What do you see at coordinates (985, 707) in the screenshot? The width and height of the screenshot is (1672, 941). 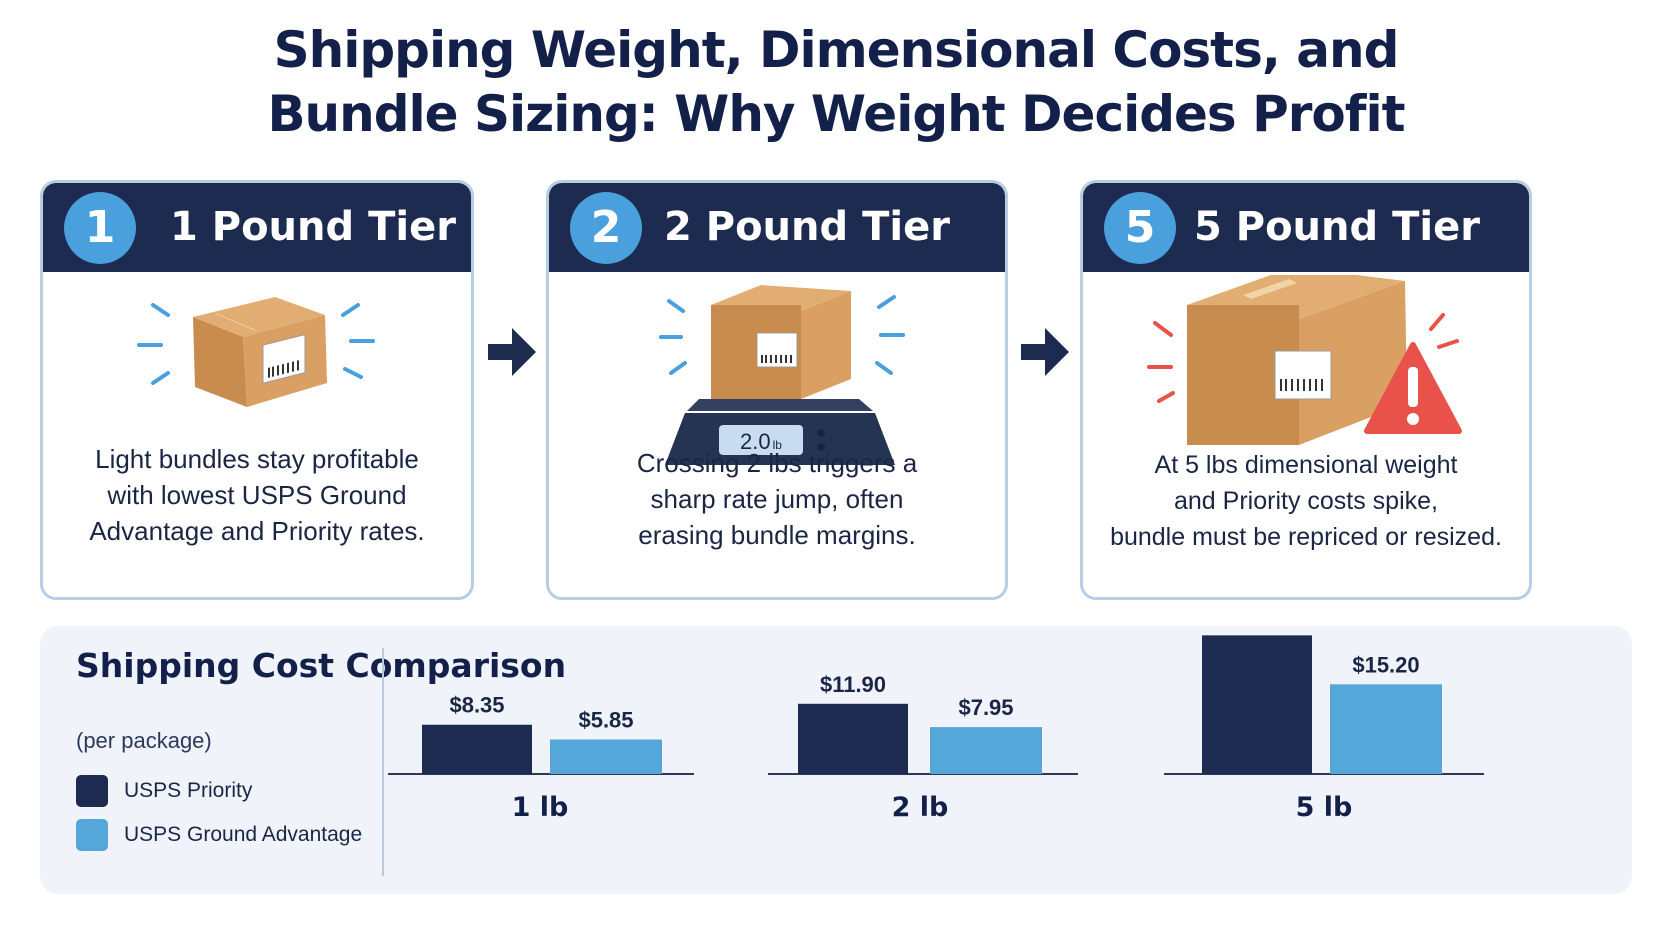 I see `bar-value-label: $7.95` at bounding box center [985, 707].